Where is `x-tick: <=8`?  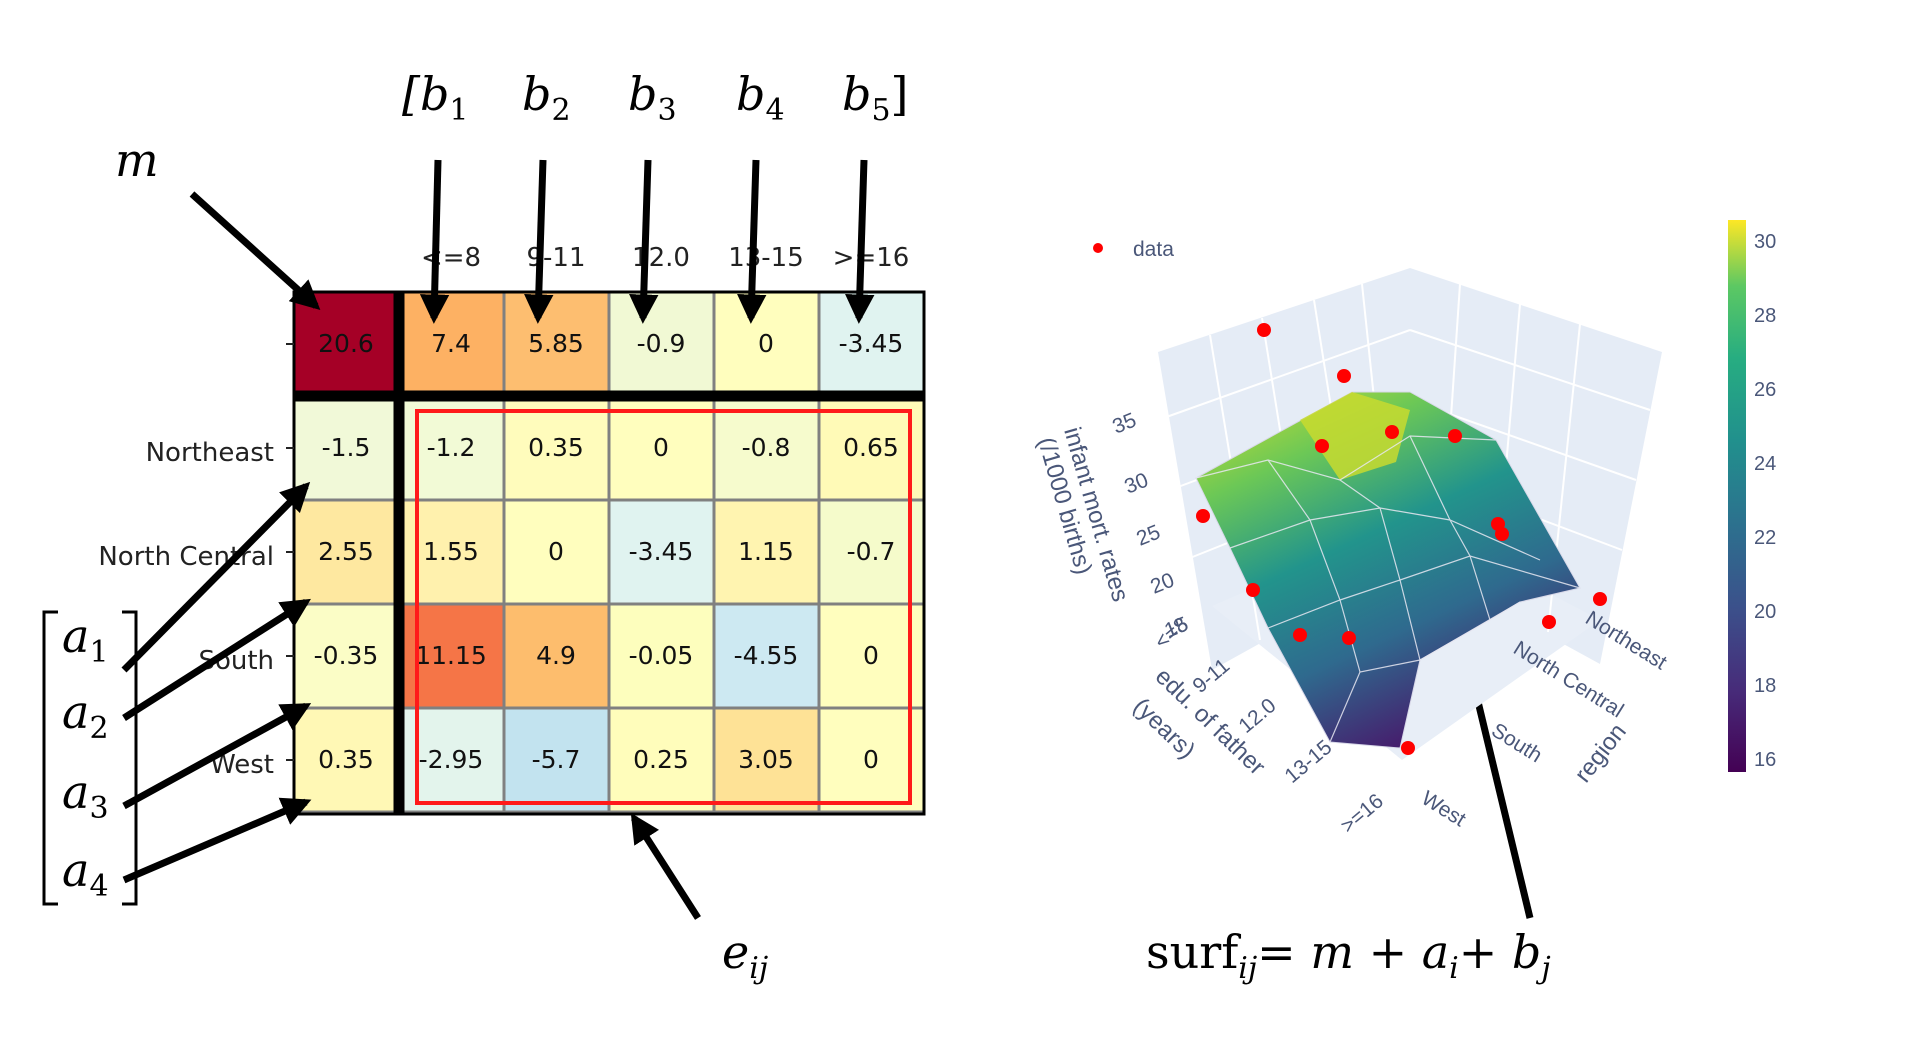
x-tick: <=8 is located at coordinates (1171, 633).